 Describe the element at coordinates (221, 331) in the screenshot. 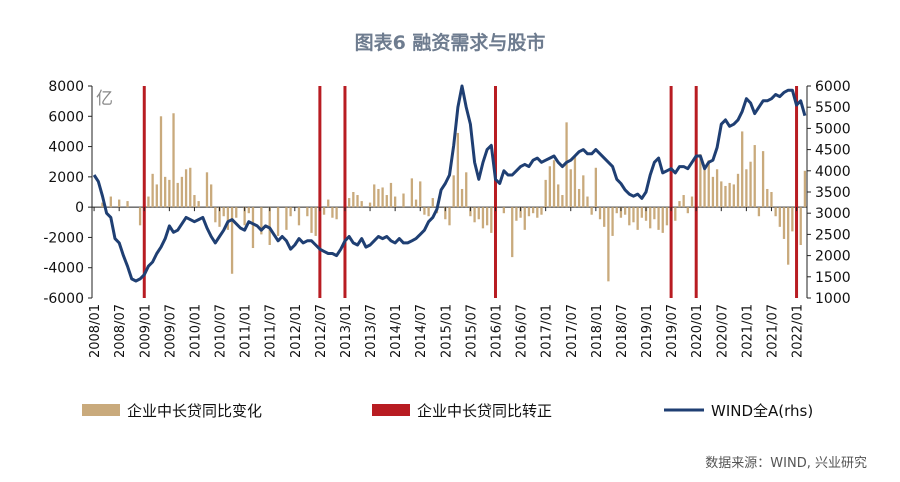

I see `x-tick-label: 2010/07` at that location.